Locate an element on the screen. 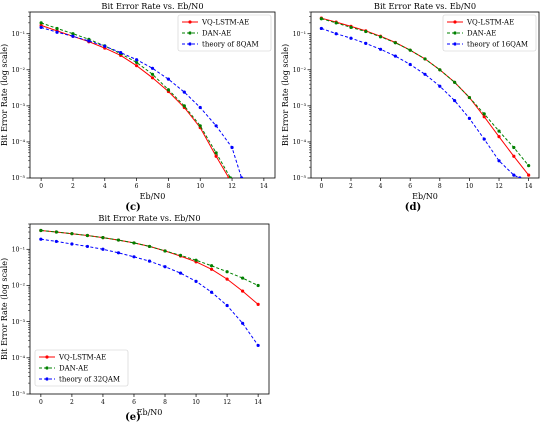  chart-title: Bit Error Rate vs. Eb/N0 is located at coordinates (149, 218).